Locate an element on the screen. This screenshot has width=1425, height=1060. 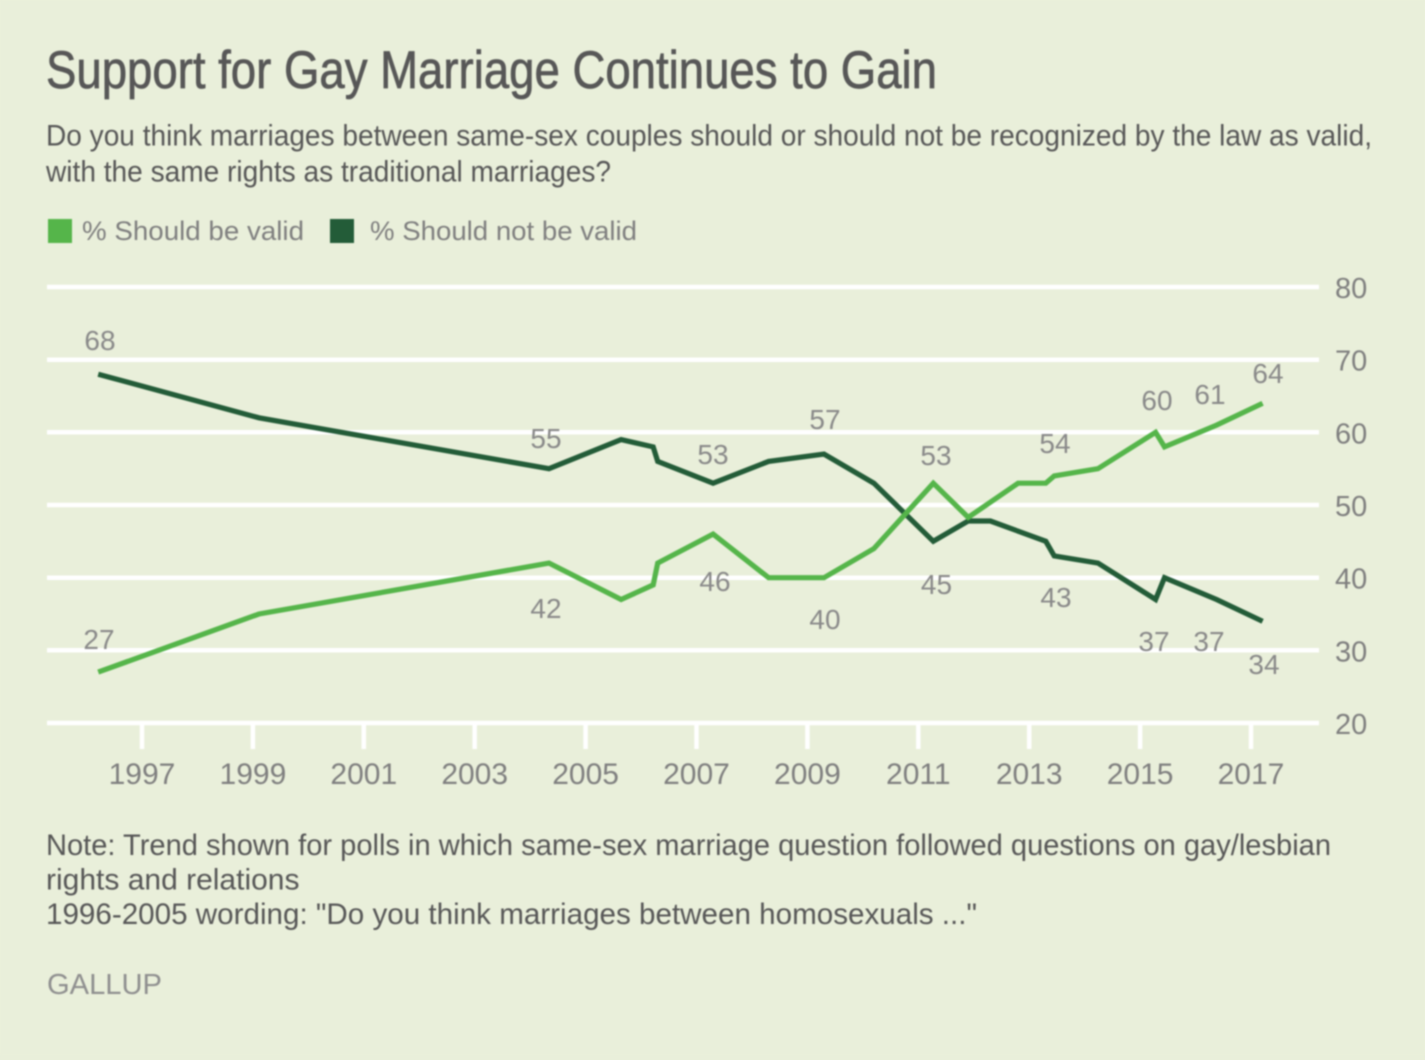
svg-text: 64 is located at coordinates (1267, 373).